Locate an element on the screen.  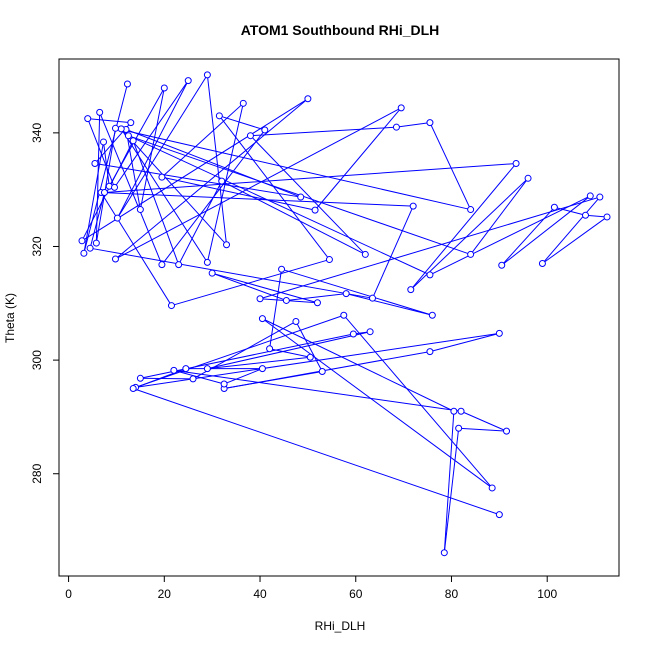
x-tick-label: 0 is located at coordinates (68, 594).